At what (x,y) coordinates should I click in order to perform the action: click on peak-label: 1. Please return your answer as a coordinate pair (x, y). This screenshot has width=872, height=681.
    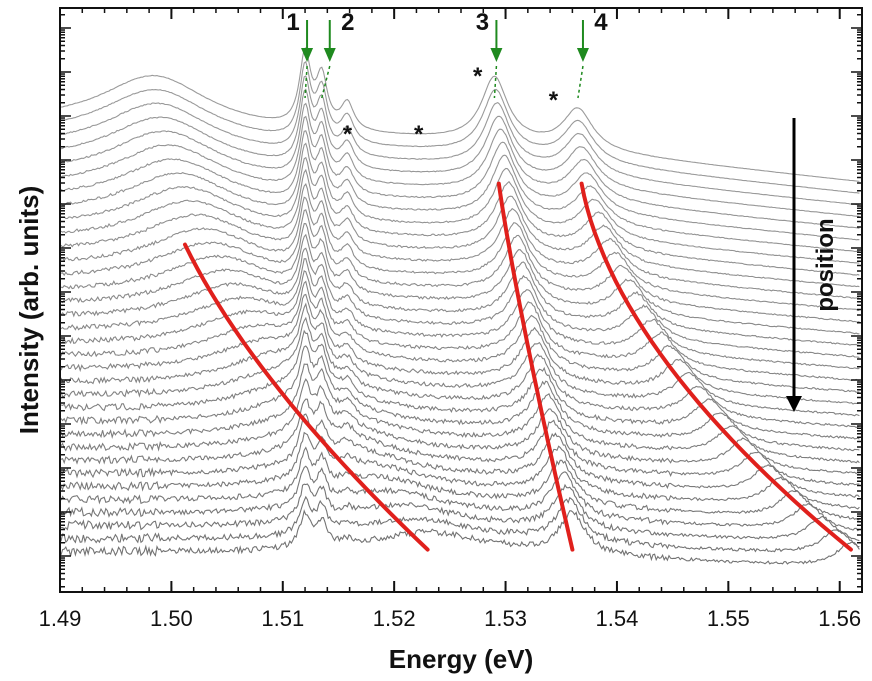
    Looking at the image, I should click on (292, 22).